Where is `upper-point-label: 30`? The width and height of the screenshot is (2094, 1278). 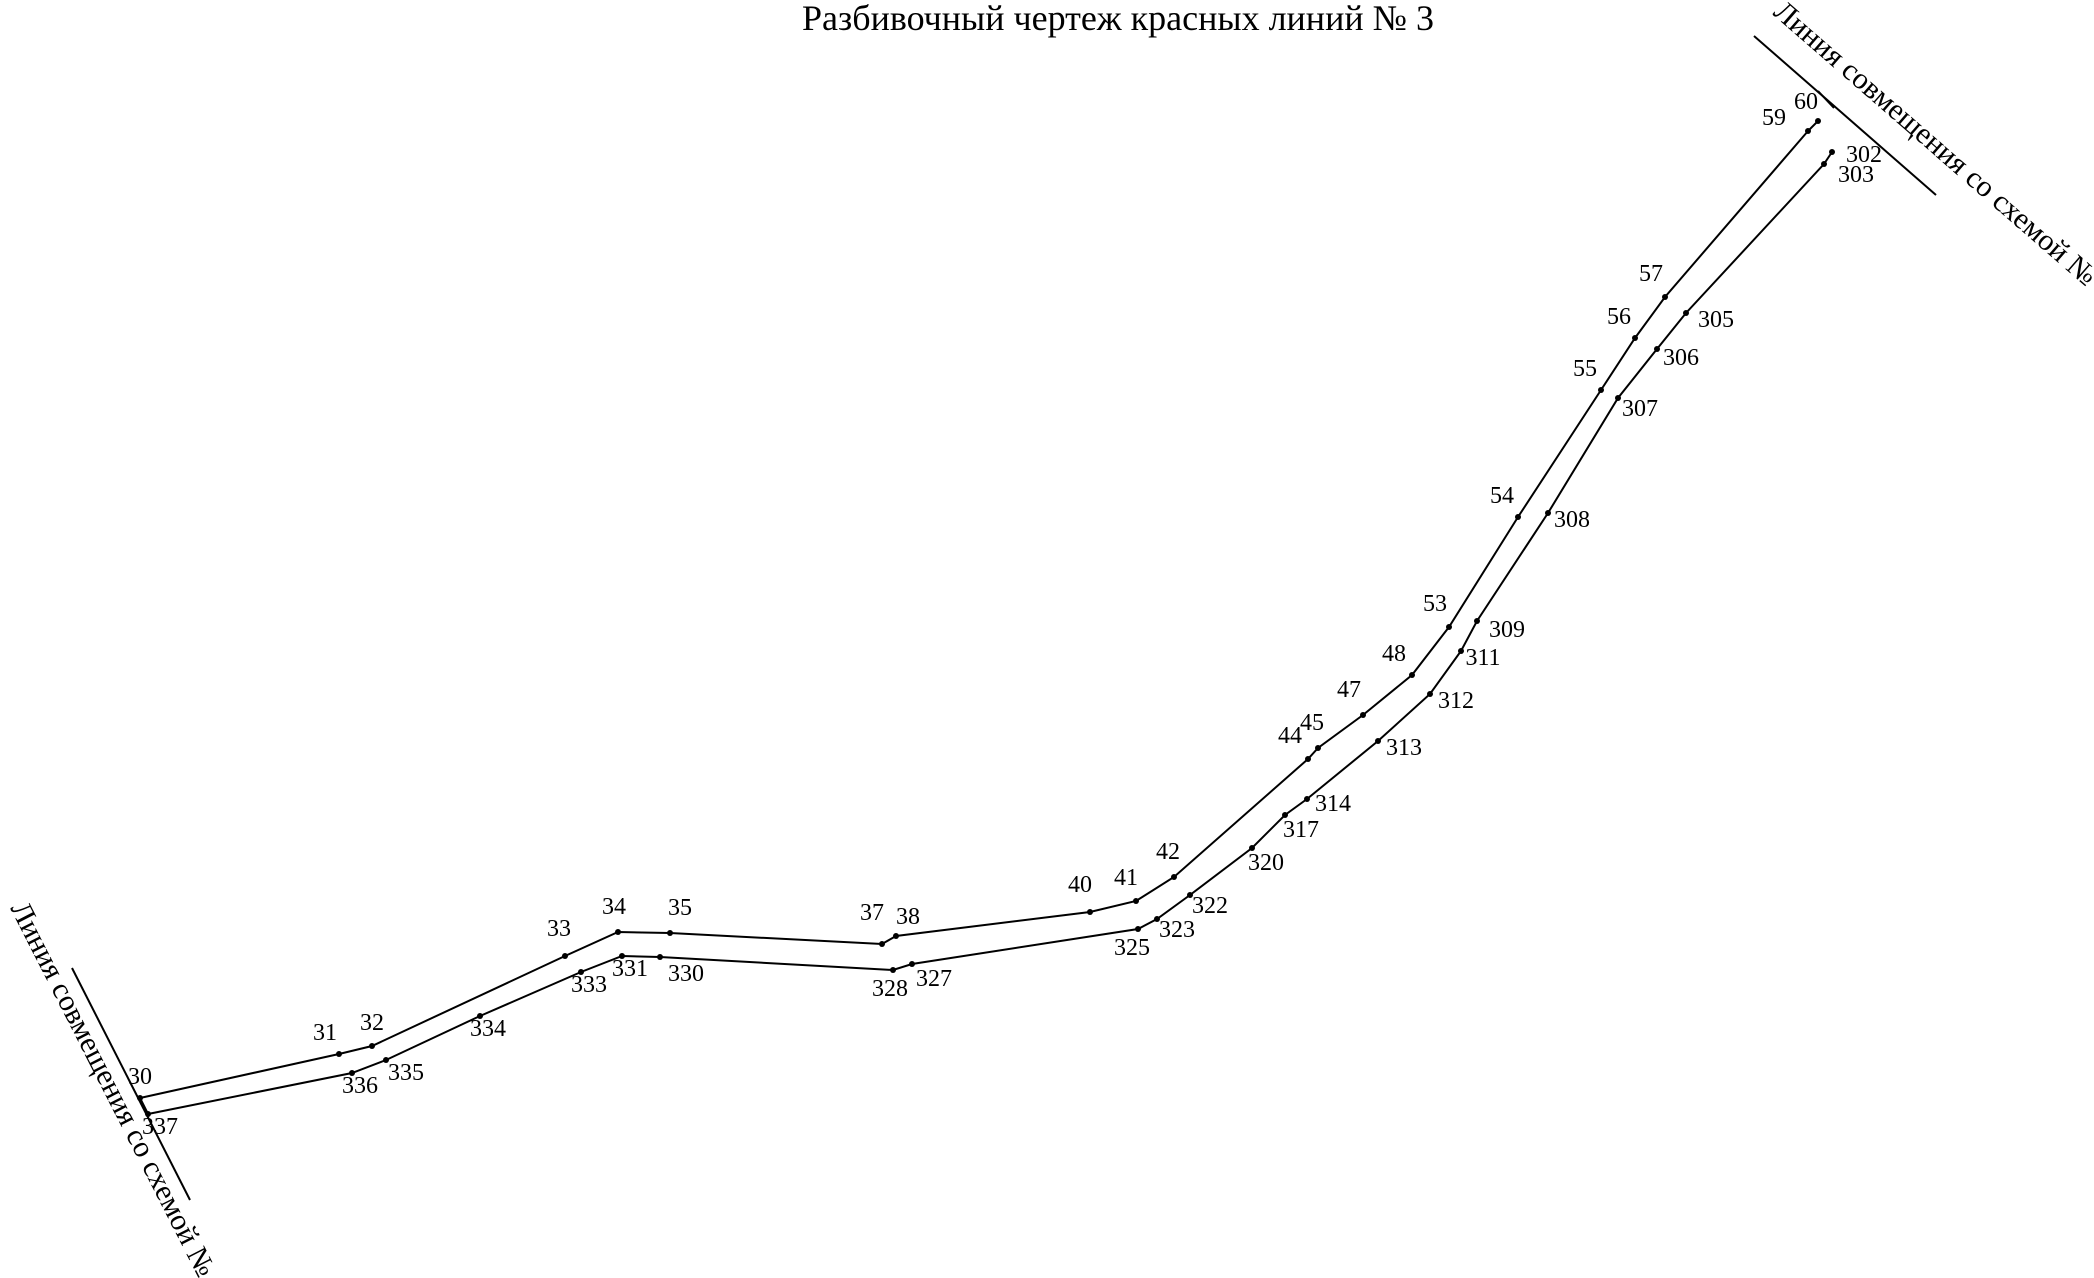 upper-point-label: 30 is located at coordinates (140, 1077).